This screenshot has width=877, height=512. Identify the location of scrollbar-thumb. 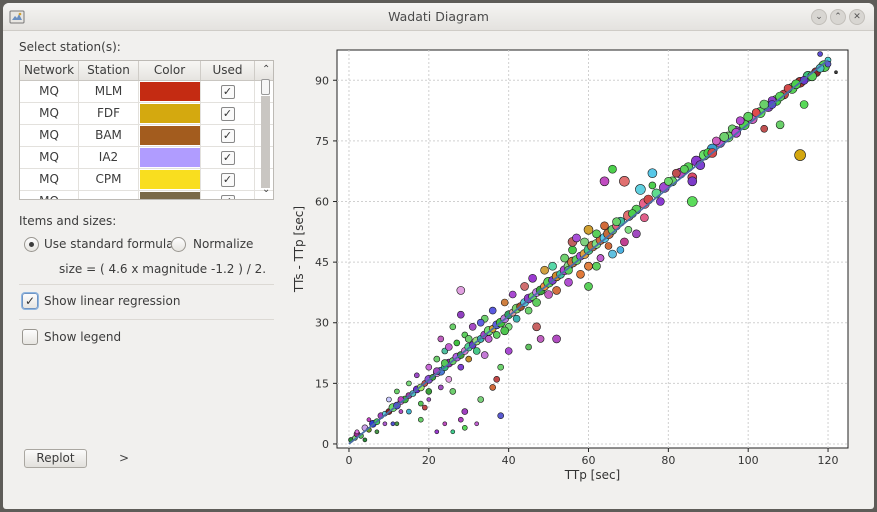
(265, 87).